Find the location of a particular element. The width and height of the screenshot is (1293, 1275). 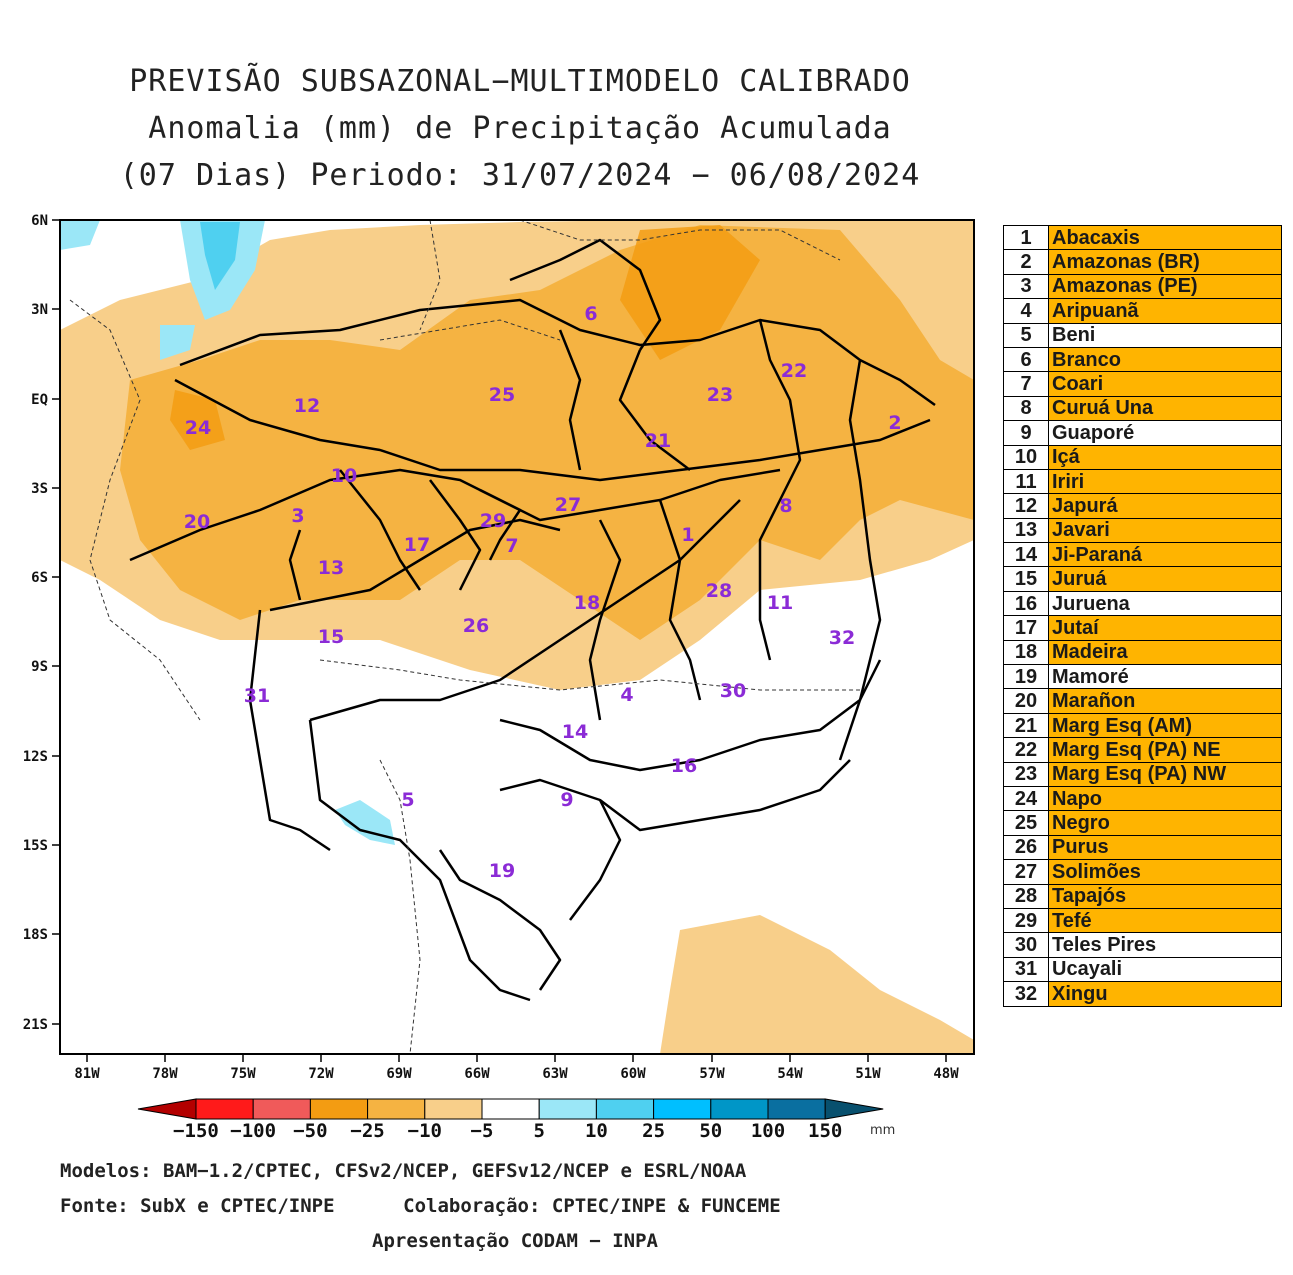

legend-number: 4 is located at coordinates (1026, 311).